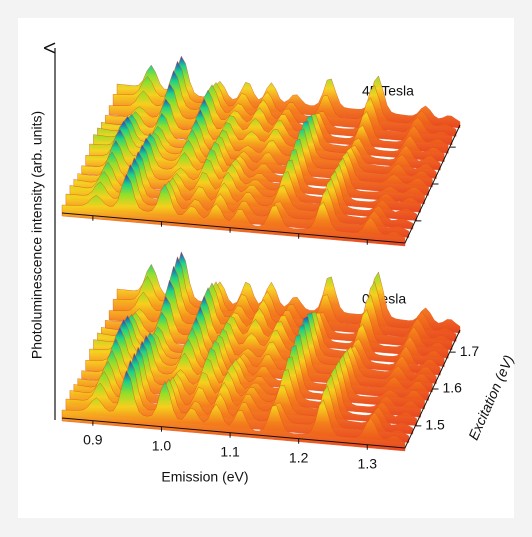 The height and width of the screenshot is (537, 532). I want to click on x-tick-label: 0.9, so click(93, 439).